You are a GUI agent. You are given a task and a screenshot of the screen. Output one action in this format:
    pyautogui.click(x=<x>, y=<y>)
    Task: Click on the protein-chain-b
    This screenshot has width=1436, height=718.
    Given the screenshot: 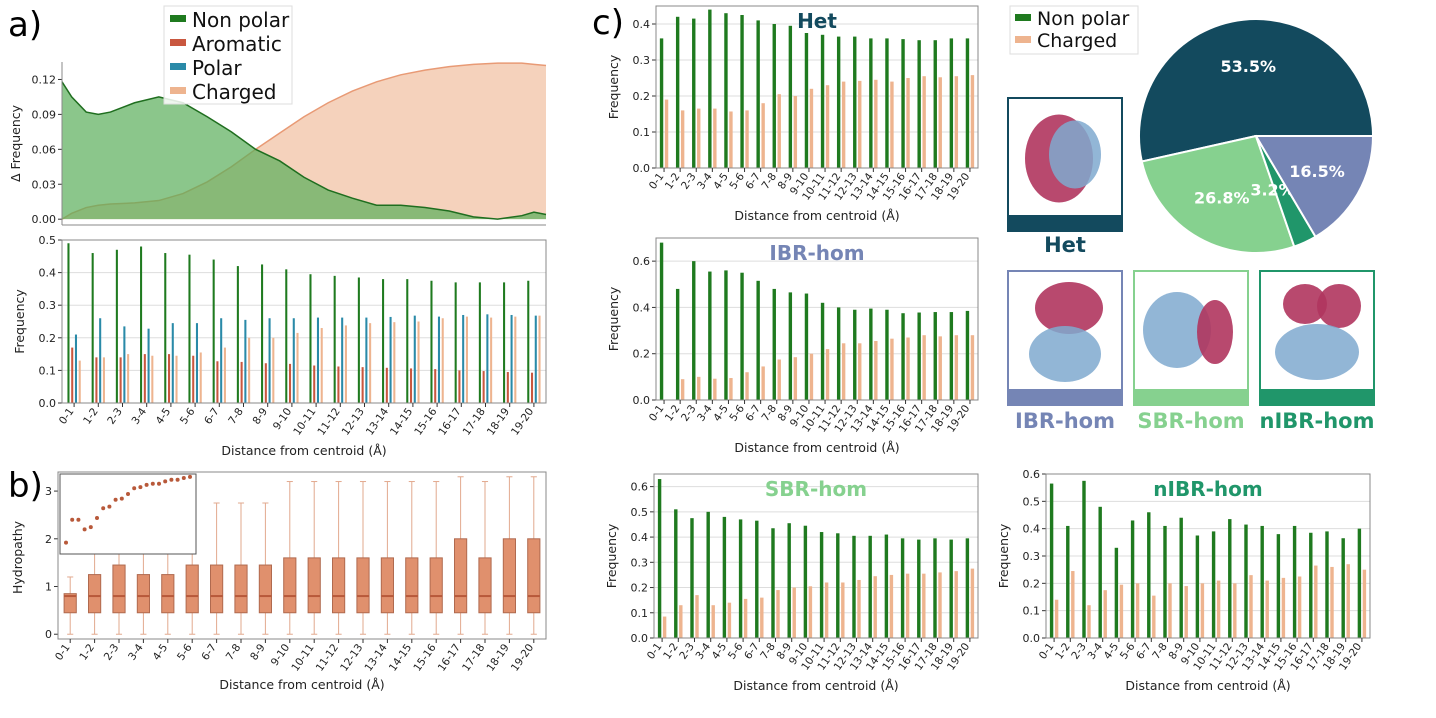 What is the action you would take?
    pyautogui.click(x=1177, y=330)
    